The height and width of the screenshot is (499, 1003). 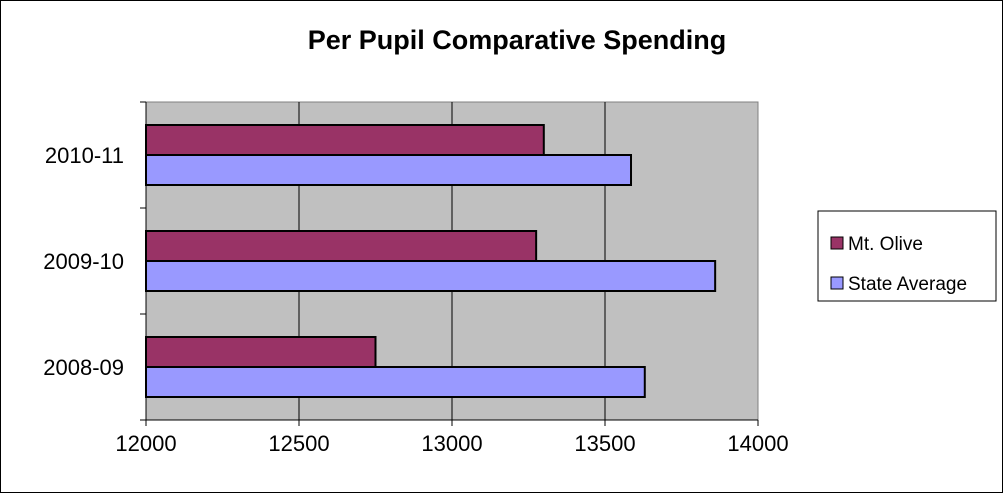 I want to click on x-tick-label: 13500, so click(x=604, y=443).